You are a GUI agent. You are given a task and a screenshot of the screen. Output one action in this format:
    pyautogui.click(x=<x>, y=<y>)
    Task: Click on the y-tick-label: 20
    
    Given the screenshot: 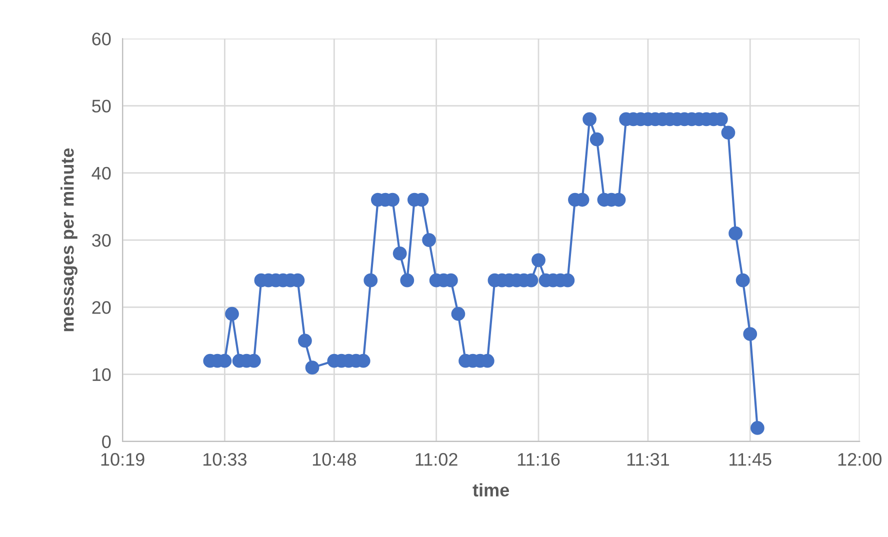 What is the action you would take?
    pyautogui.click(x=101, y=307)
    